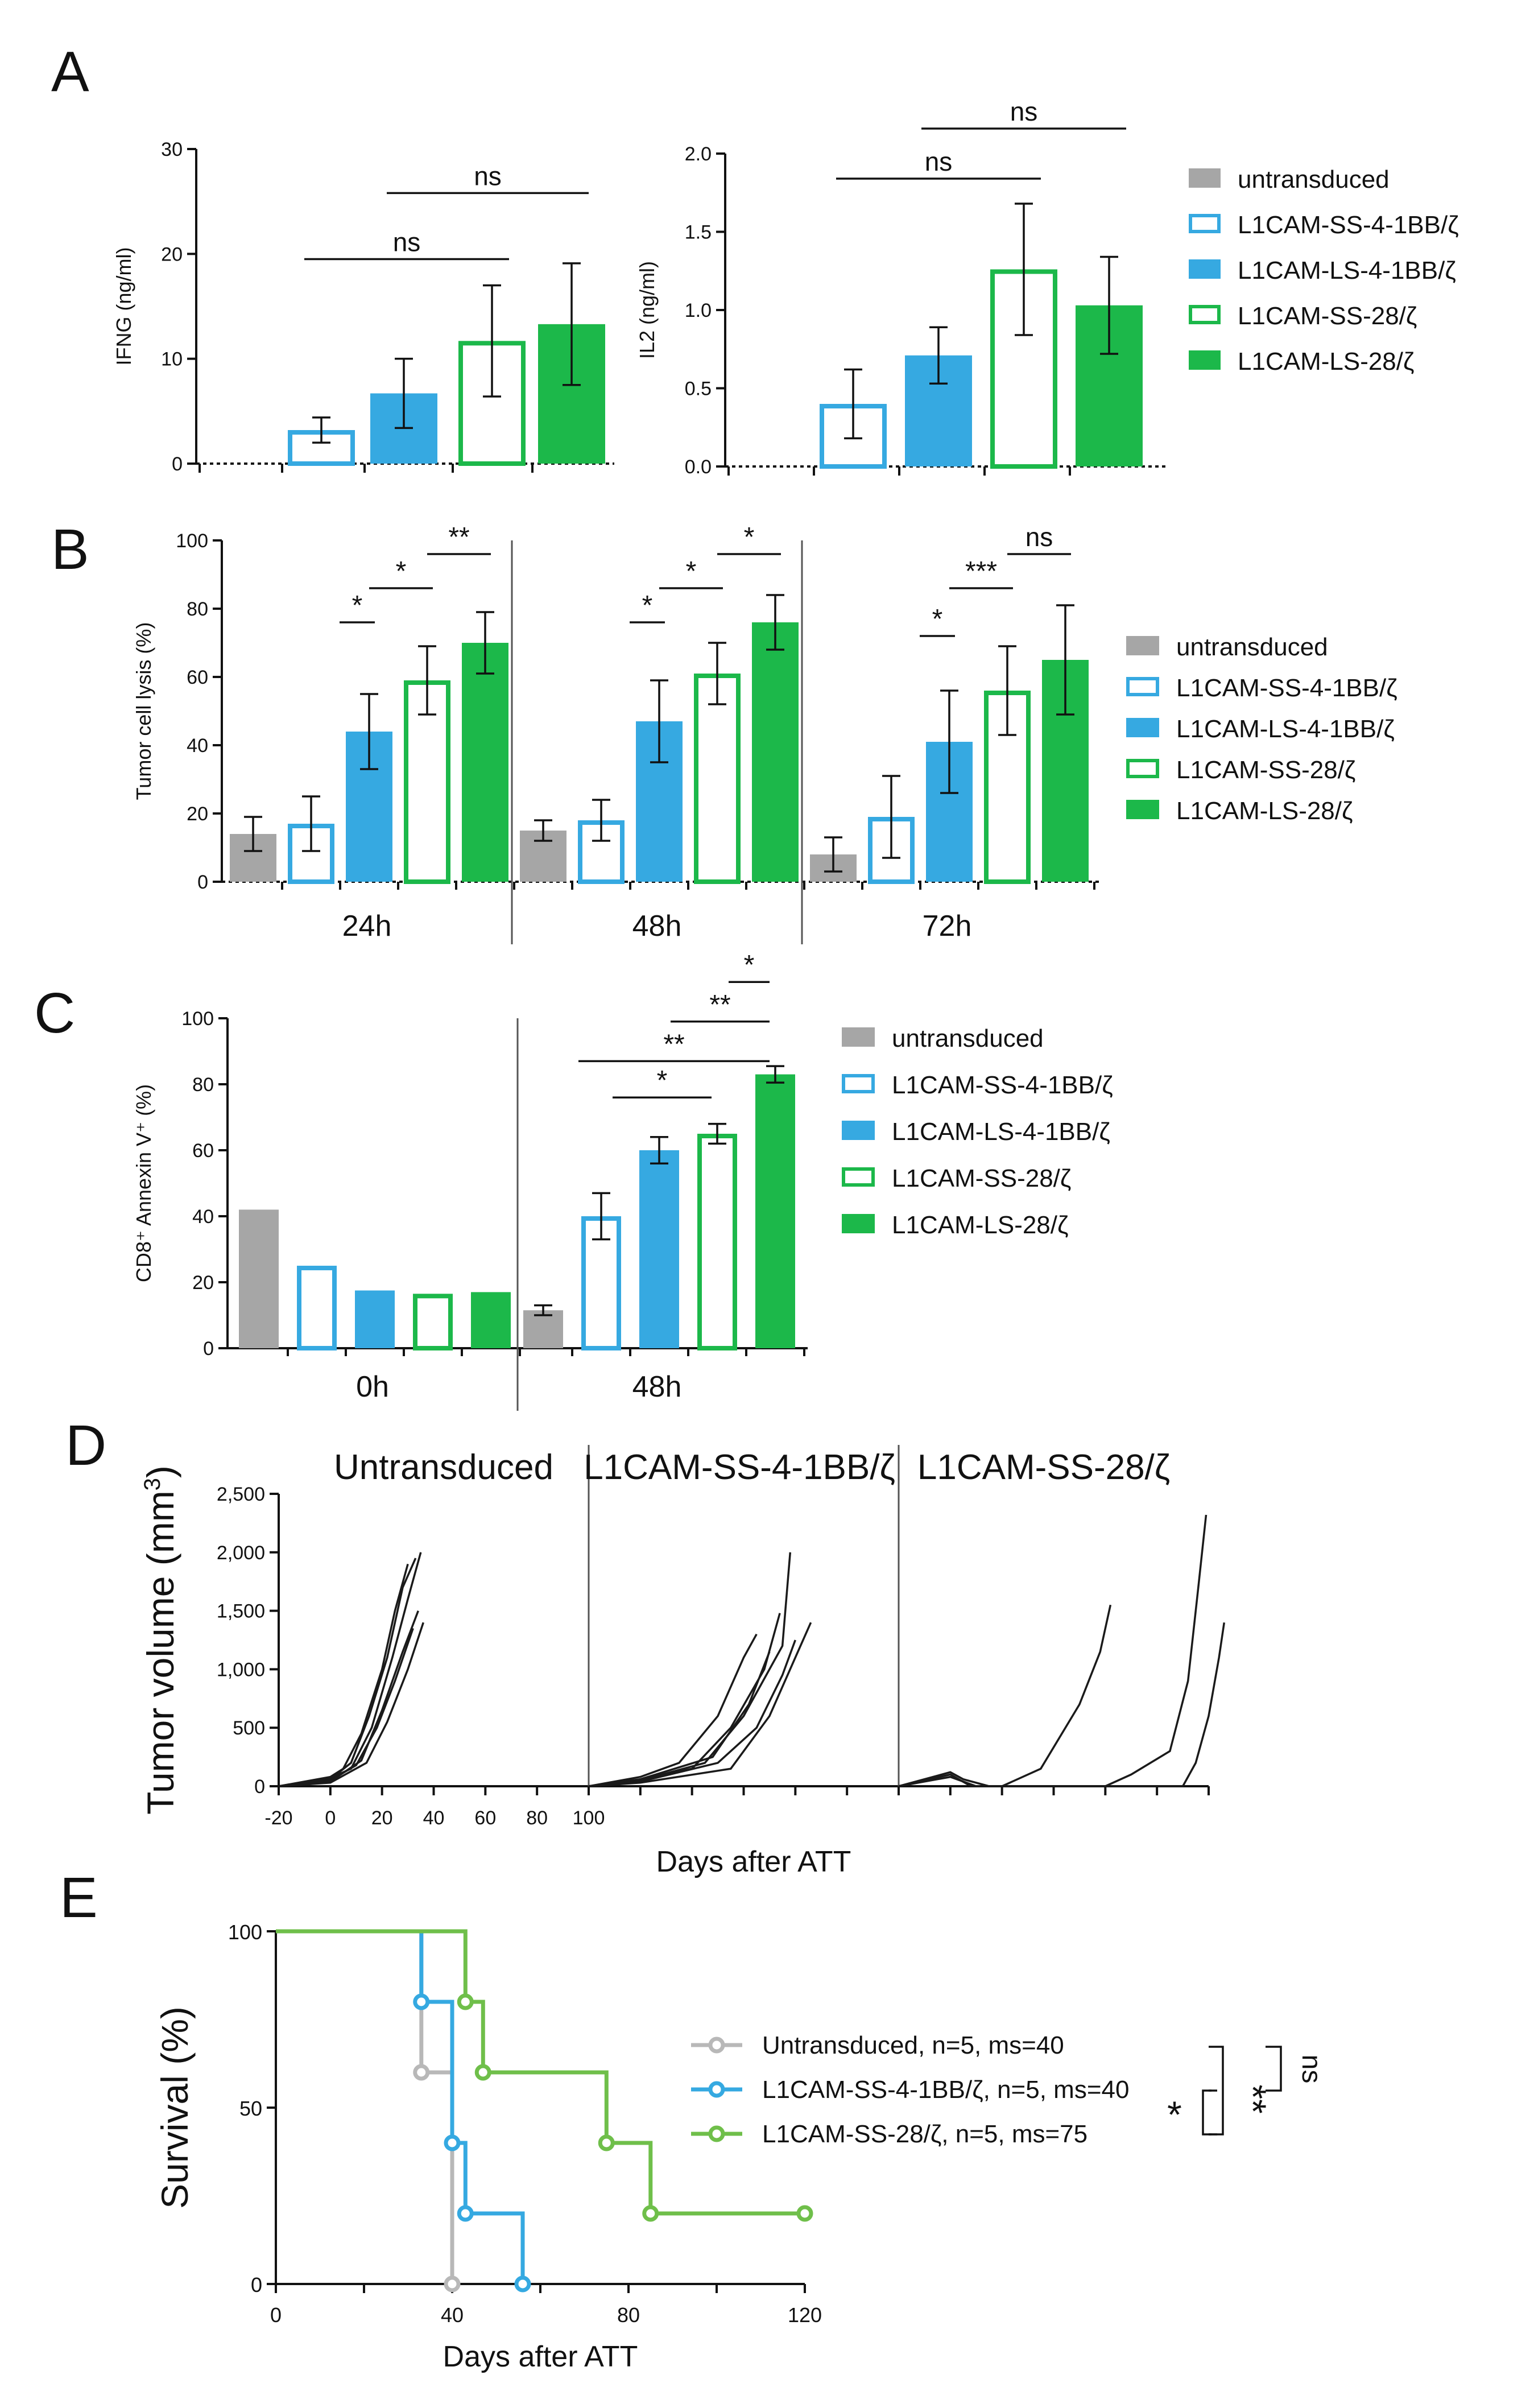 The width and height of the screenshot is (1530, 2408). I want to click on d-y-tick-label: 0, so click(259, 1787).